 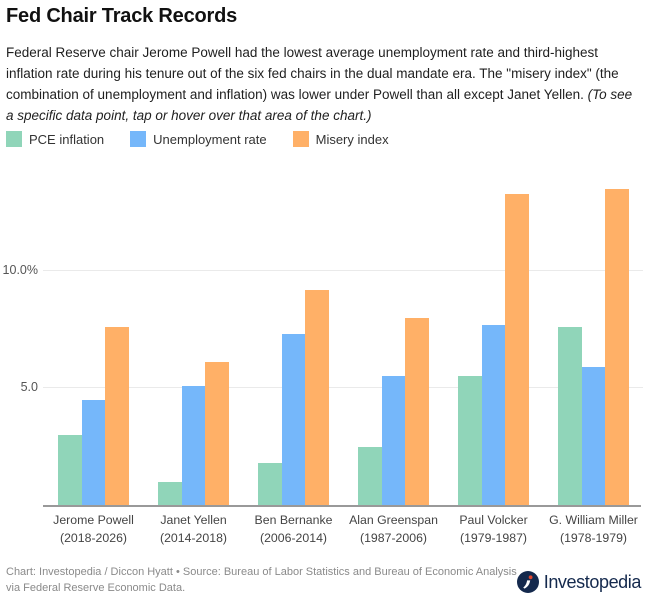 I want to click on investopedia-logo-icon, so click(x=527, y=582).